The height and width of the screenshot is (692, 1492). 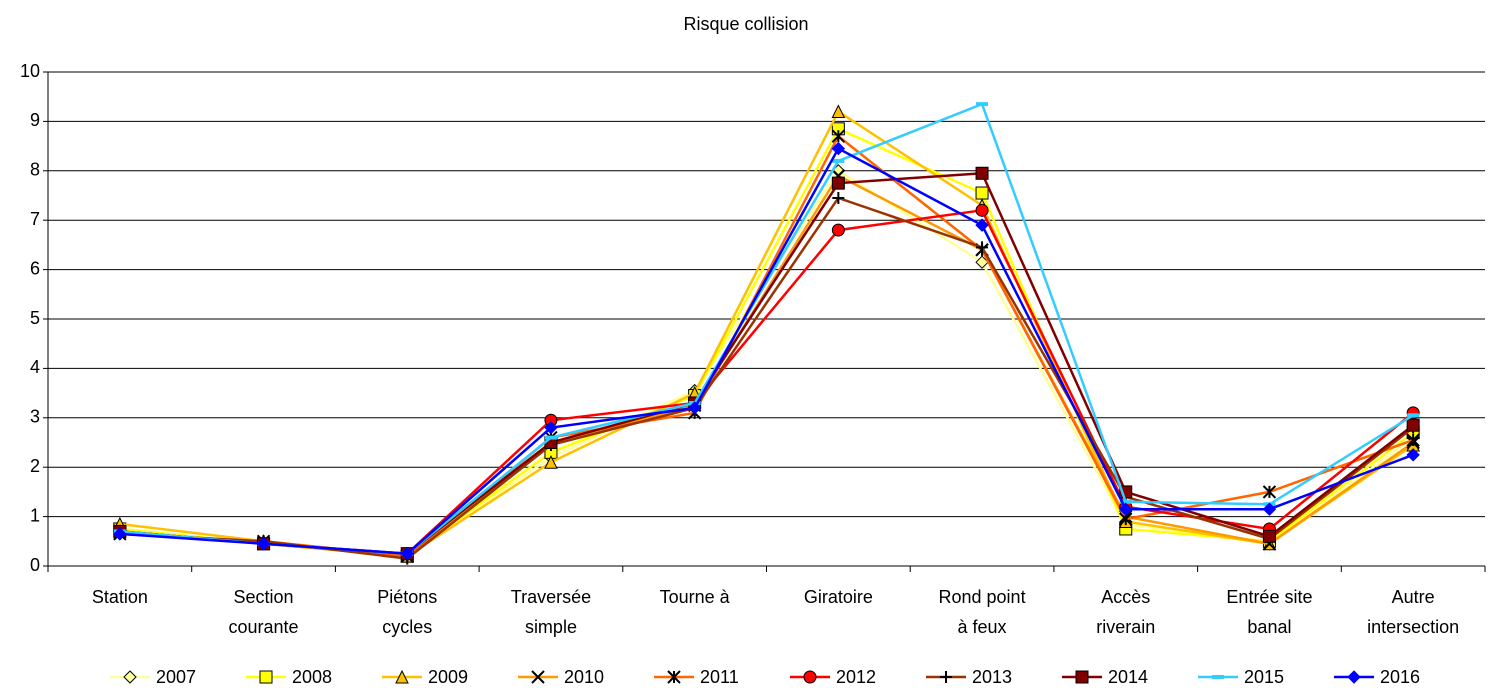 I want to click on legend-label: 2008, so click(x=312, y=677).